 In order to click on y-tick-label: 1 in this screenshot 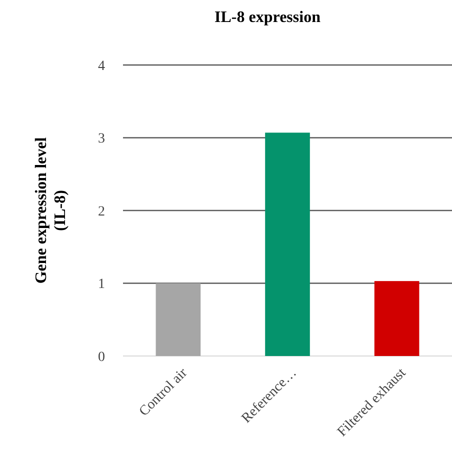, I will do `click(101, 284)`.